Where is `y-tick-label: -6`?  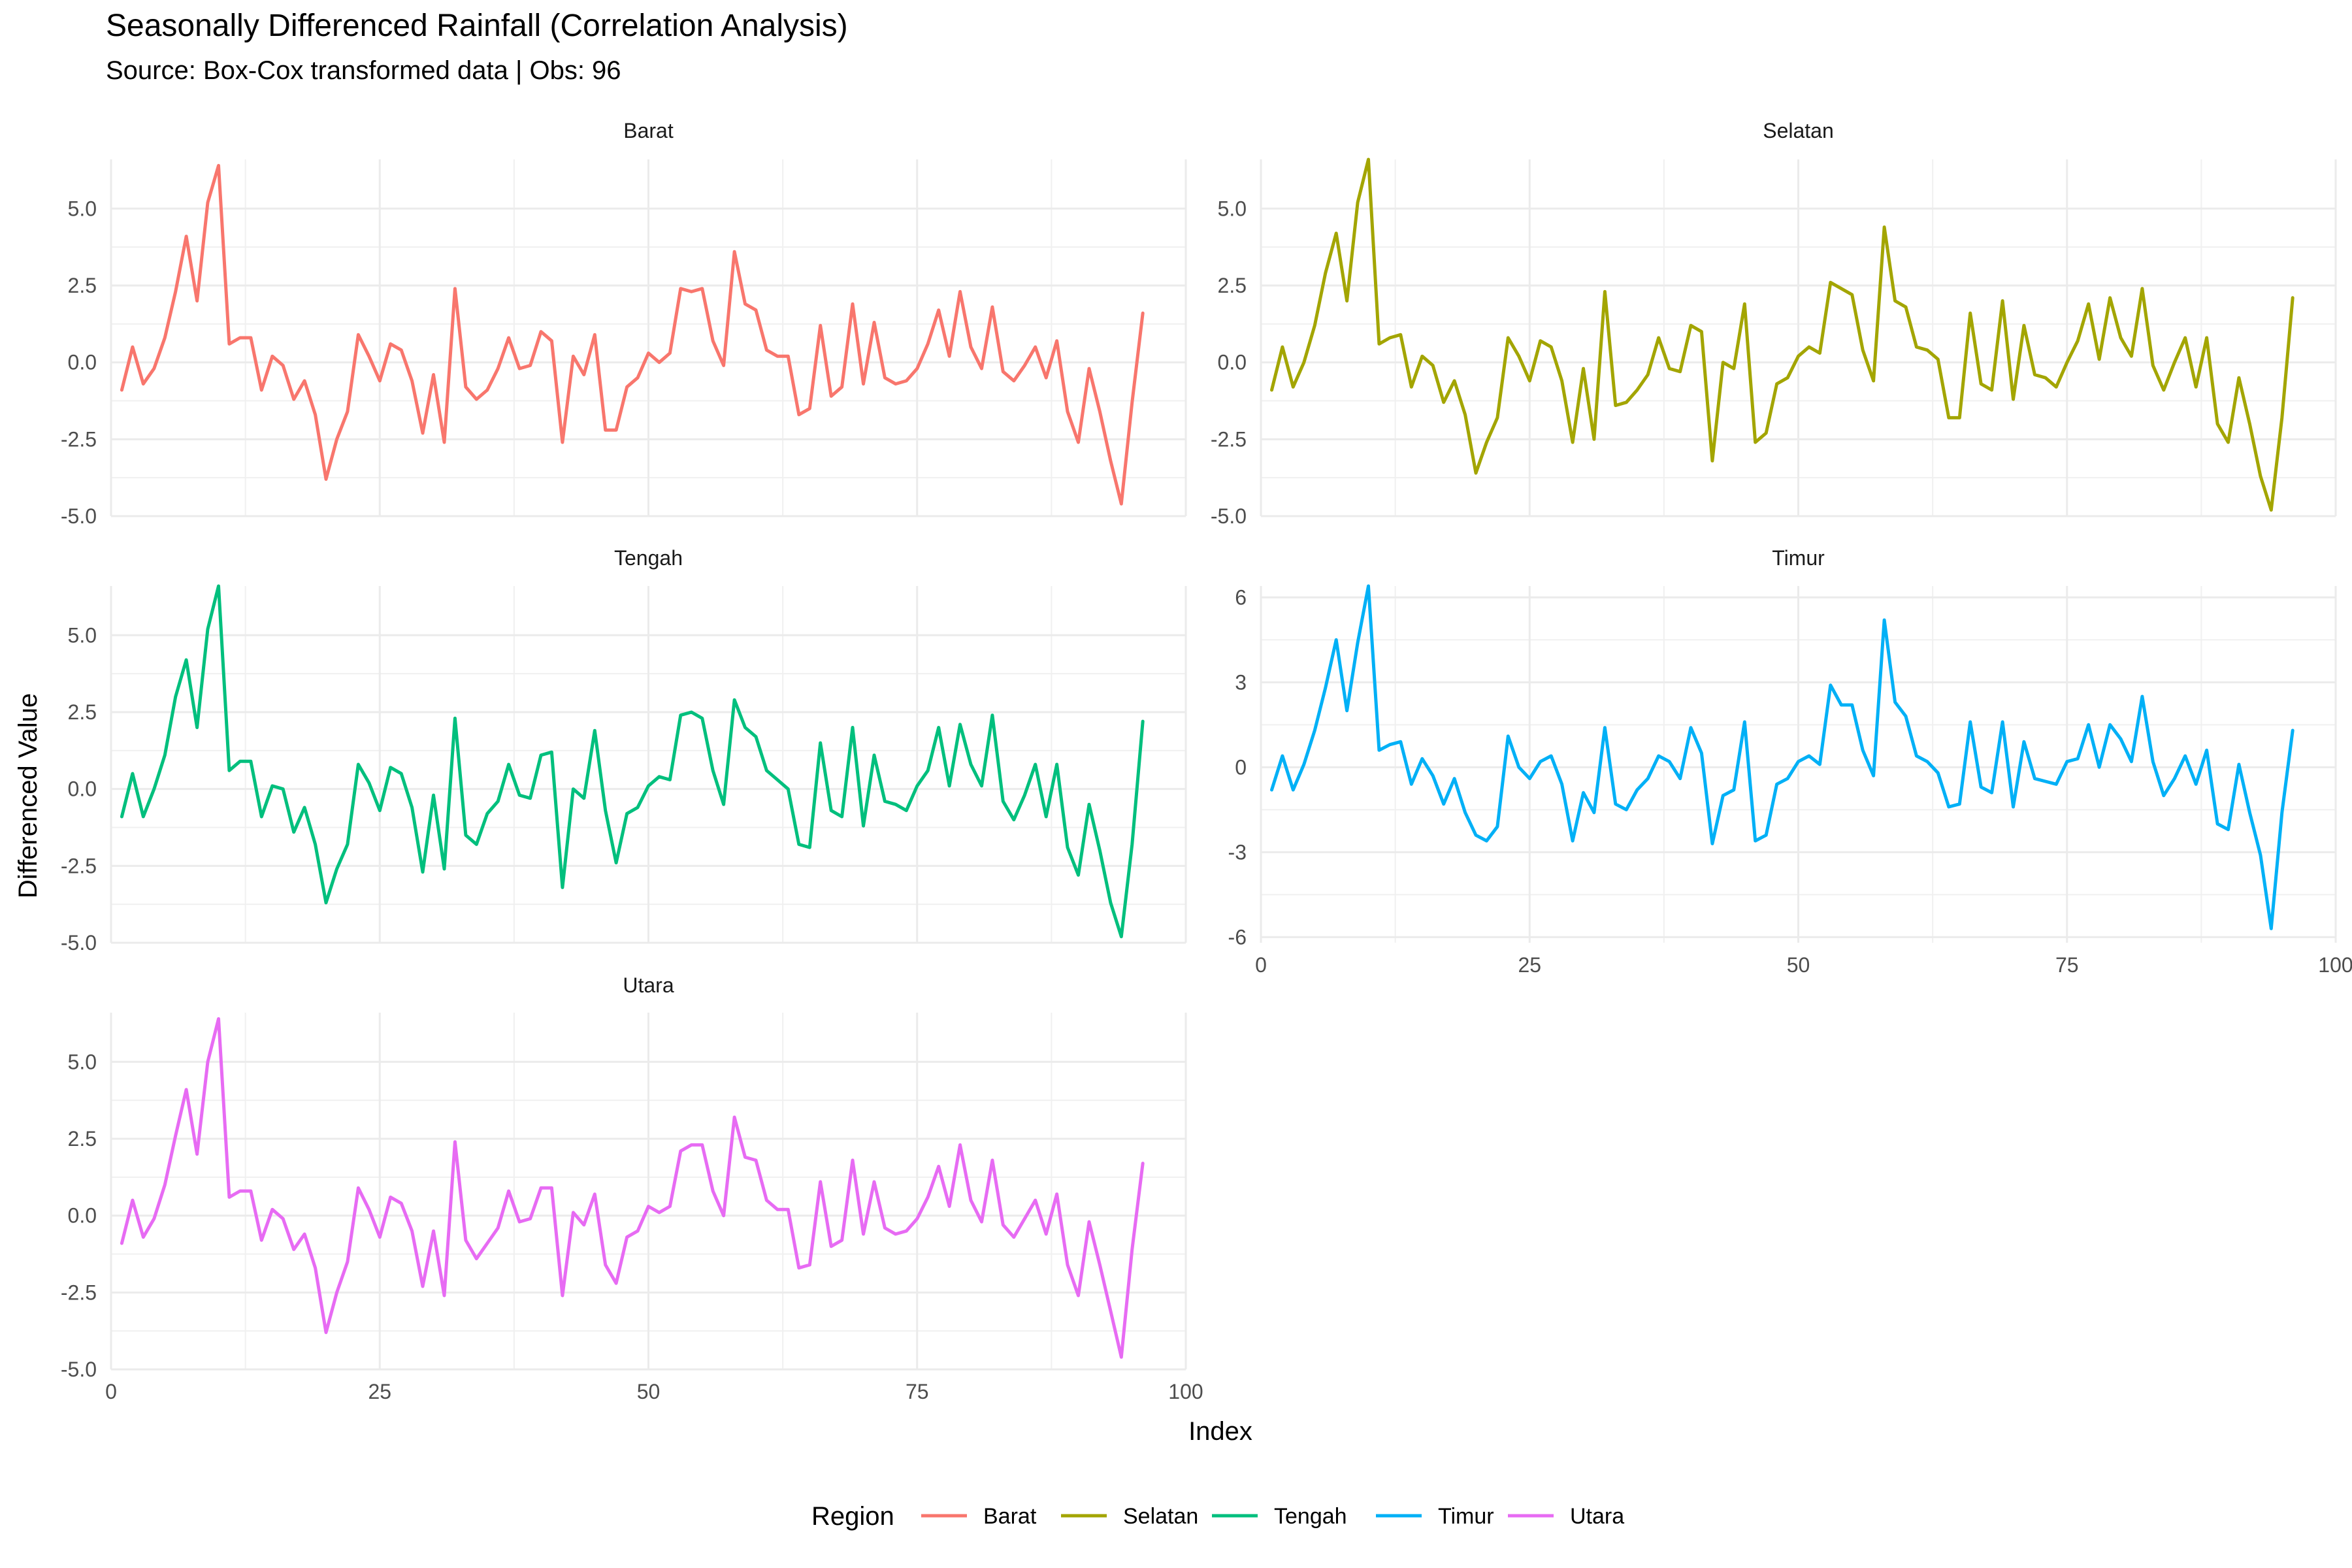
y-tick-label: -6 is located at coordinates (1237, 937).